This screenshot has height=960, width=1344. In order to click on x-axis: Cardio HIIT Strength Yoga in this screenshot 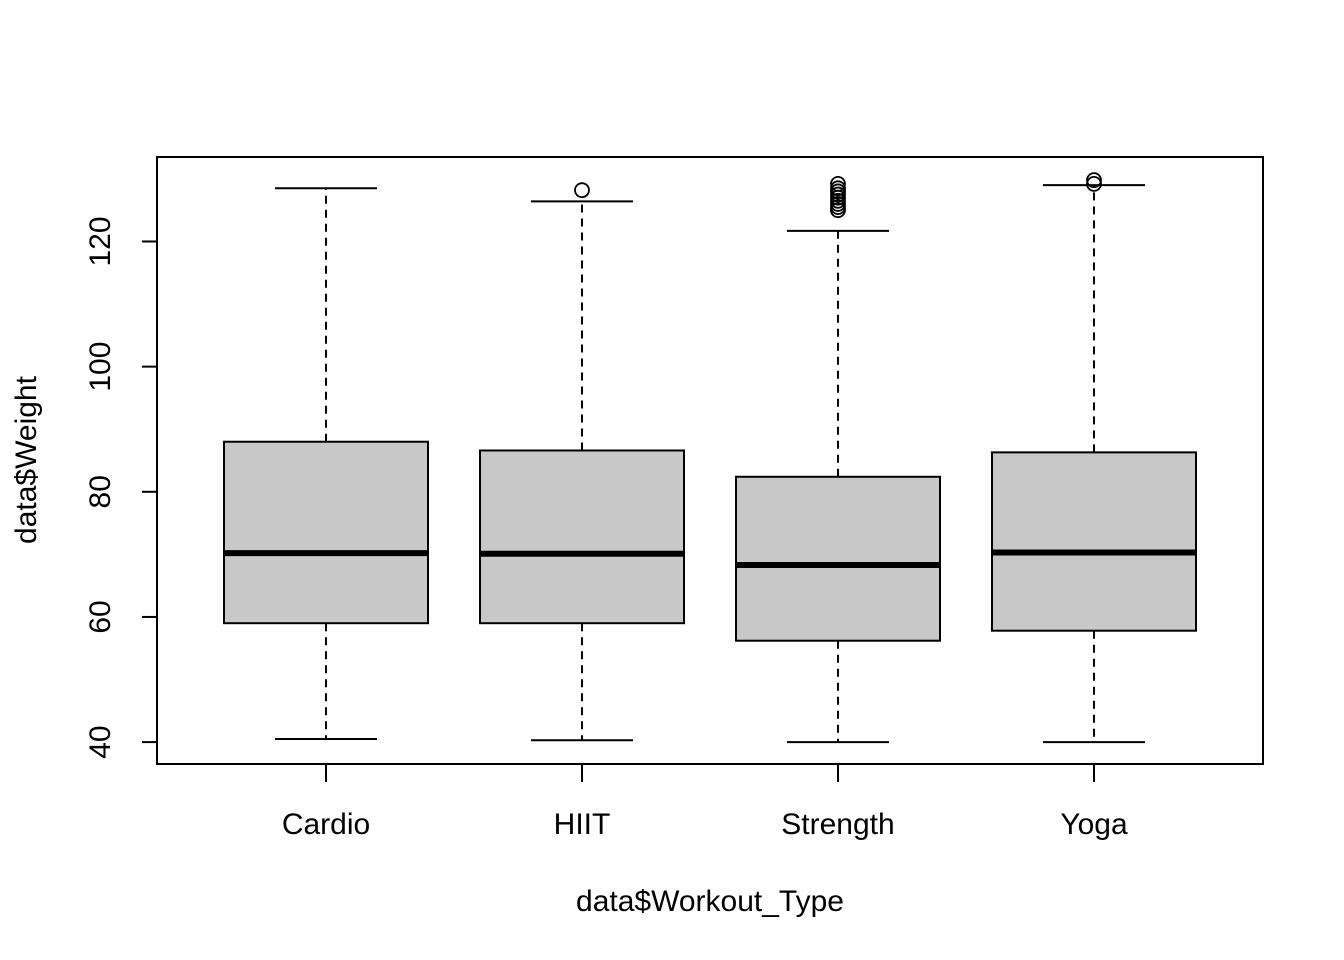, I will do `click(705, 802)`.